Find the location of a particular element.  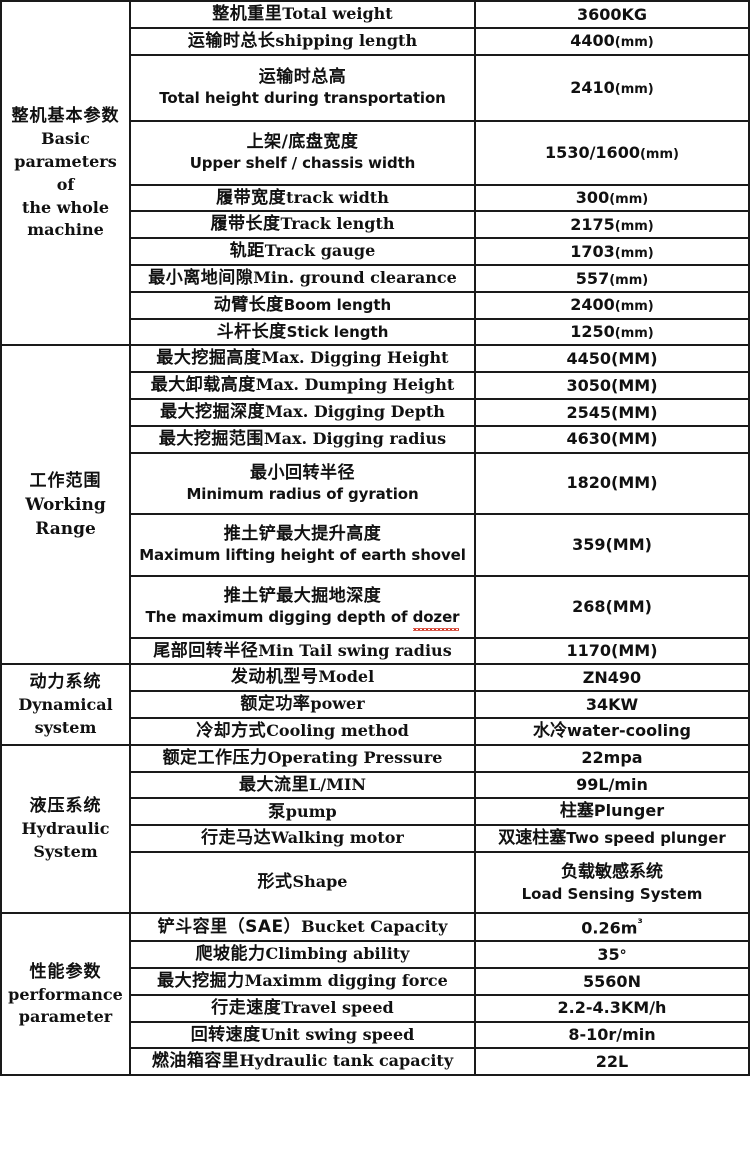

table-row: 动臂长度Boom length 2400(mm) is located at coordinates (375, 305).